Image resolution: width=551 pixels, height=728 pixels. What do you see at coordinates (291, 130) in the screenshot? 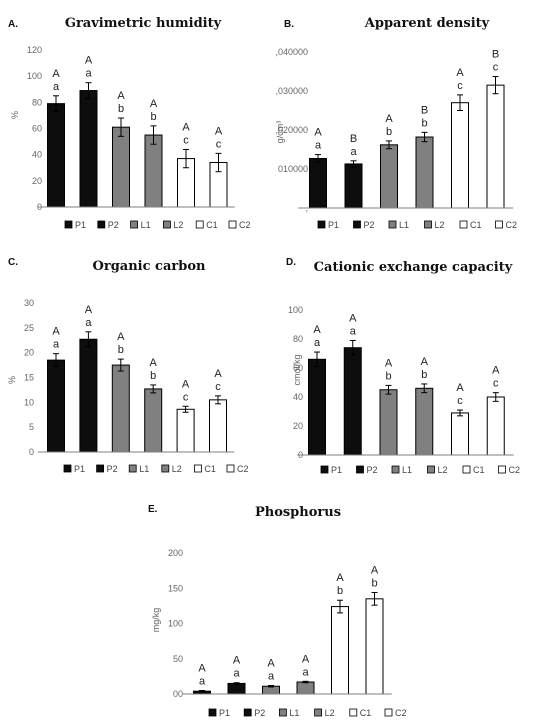
I see `y-tick-label: ,020000` at bounding box center [291, 130].